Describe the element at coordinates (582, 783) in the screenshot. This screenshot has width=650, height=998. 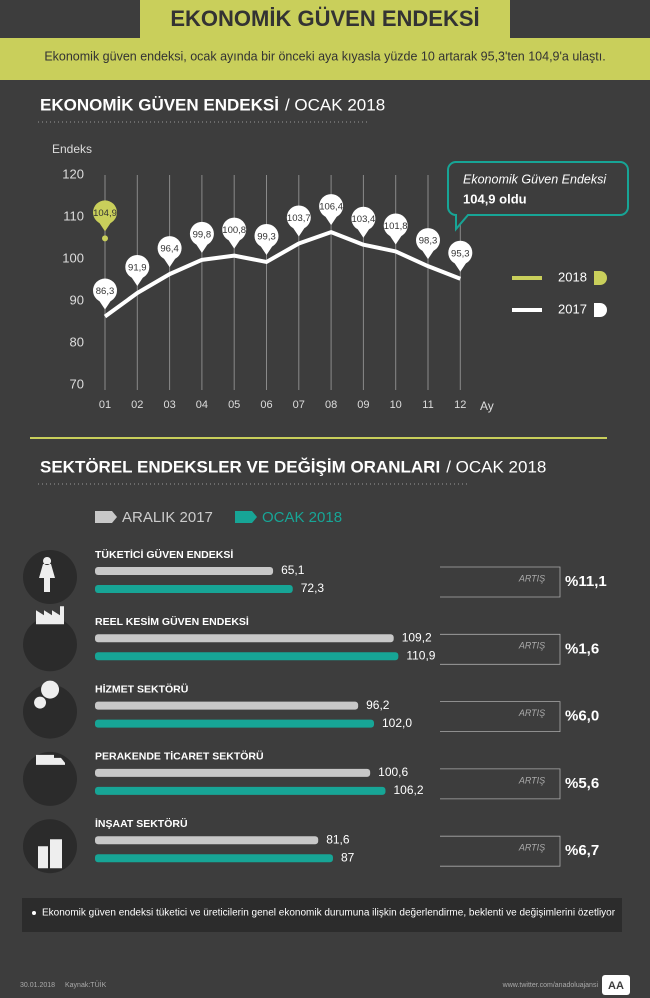
I see `change-label: %5,6` at that location.